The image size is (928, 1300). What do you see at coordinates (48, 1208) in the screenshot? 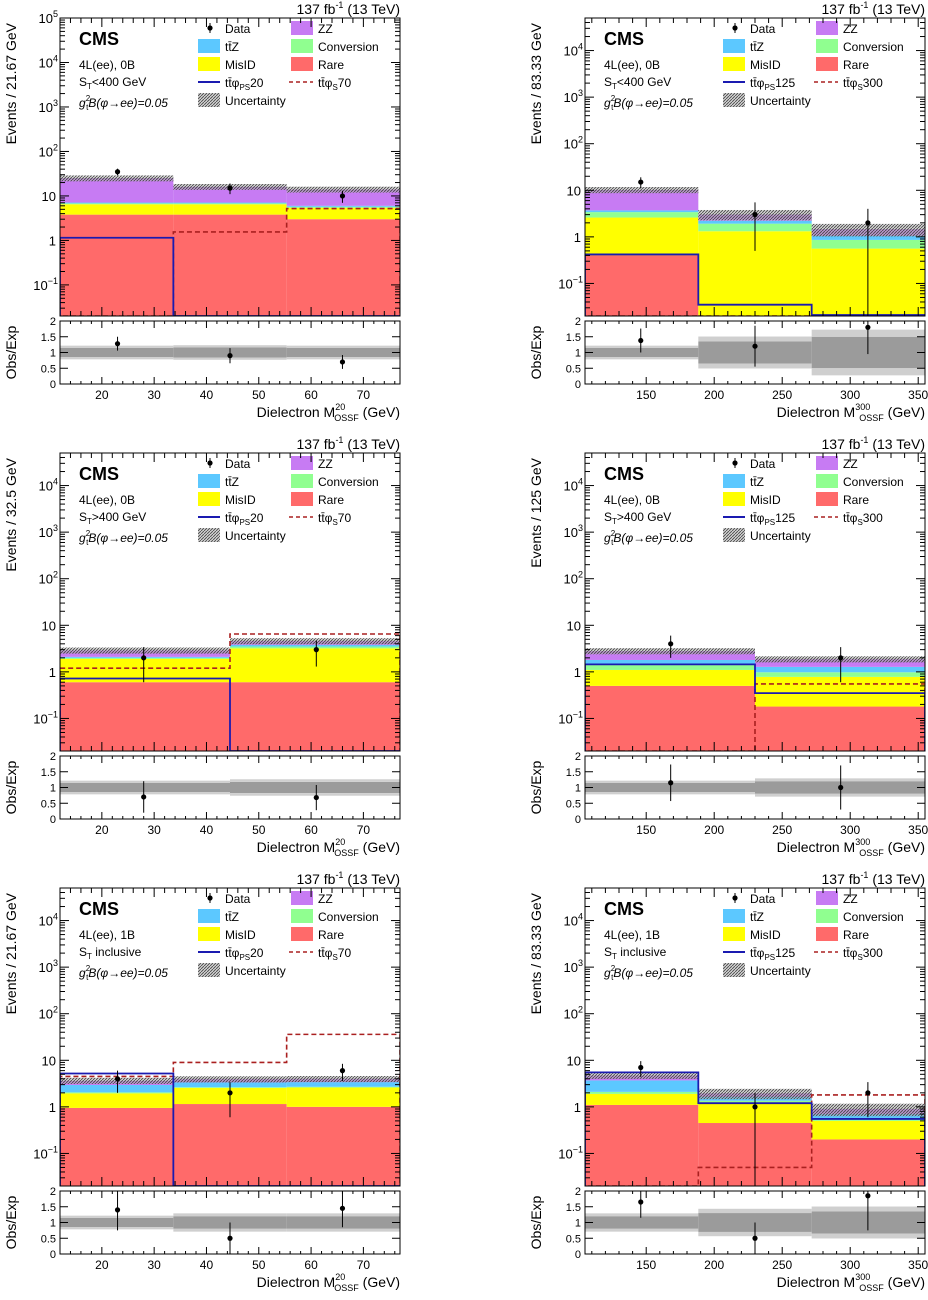
I see `ratio-tick-label: 1.5` at bounding box center [48, 1208].